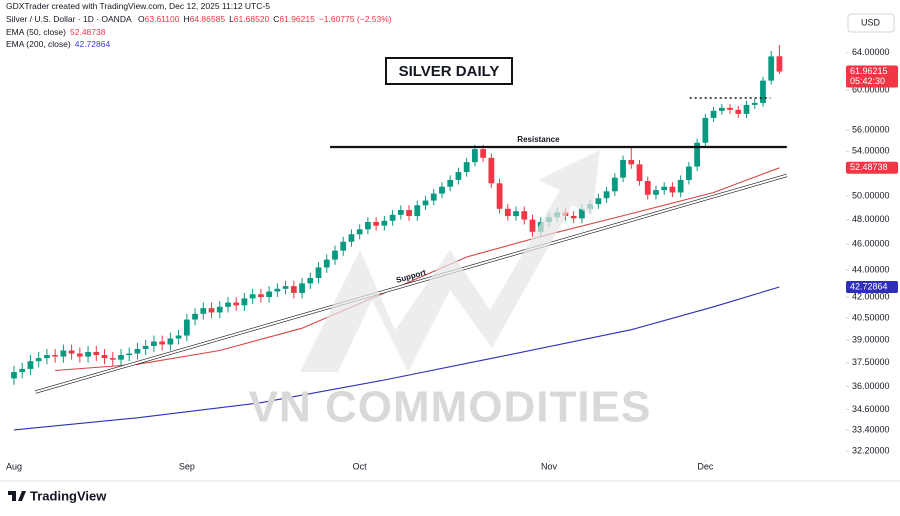 This screenshot has height=516, width=900. What do you see at coordinates (68, 495) in the screenshot?
I see `brand: TradingView` at bounding box center [68, 495].